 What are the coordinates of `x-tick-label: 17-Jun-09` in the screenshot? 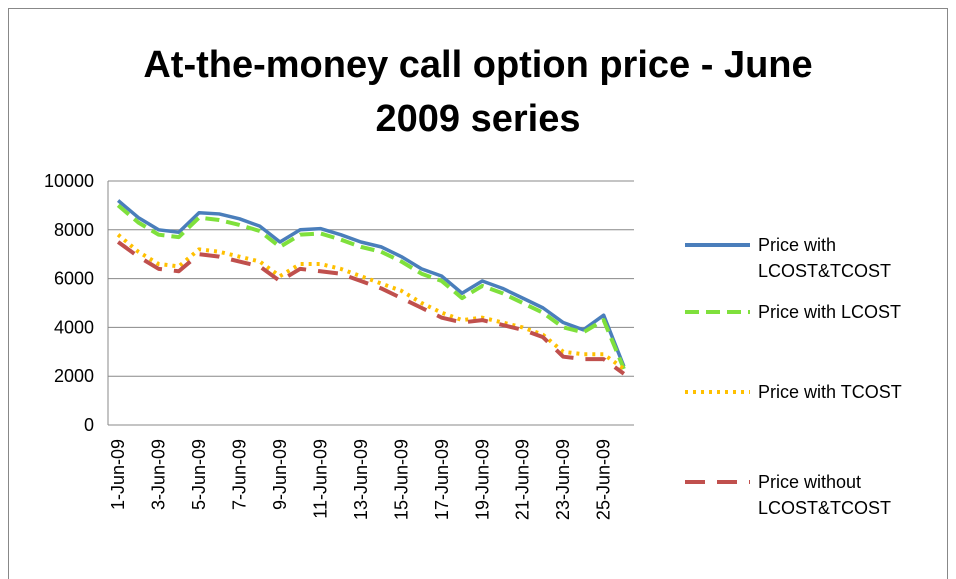 It's located at (442, 479).